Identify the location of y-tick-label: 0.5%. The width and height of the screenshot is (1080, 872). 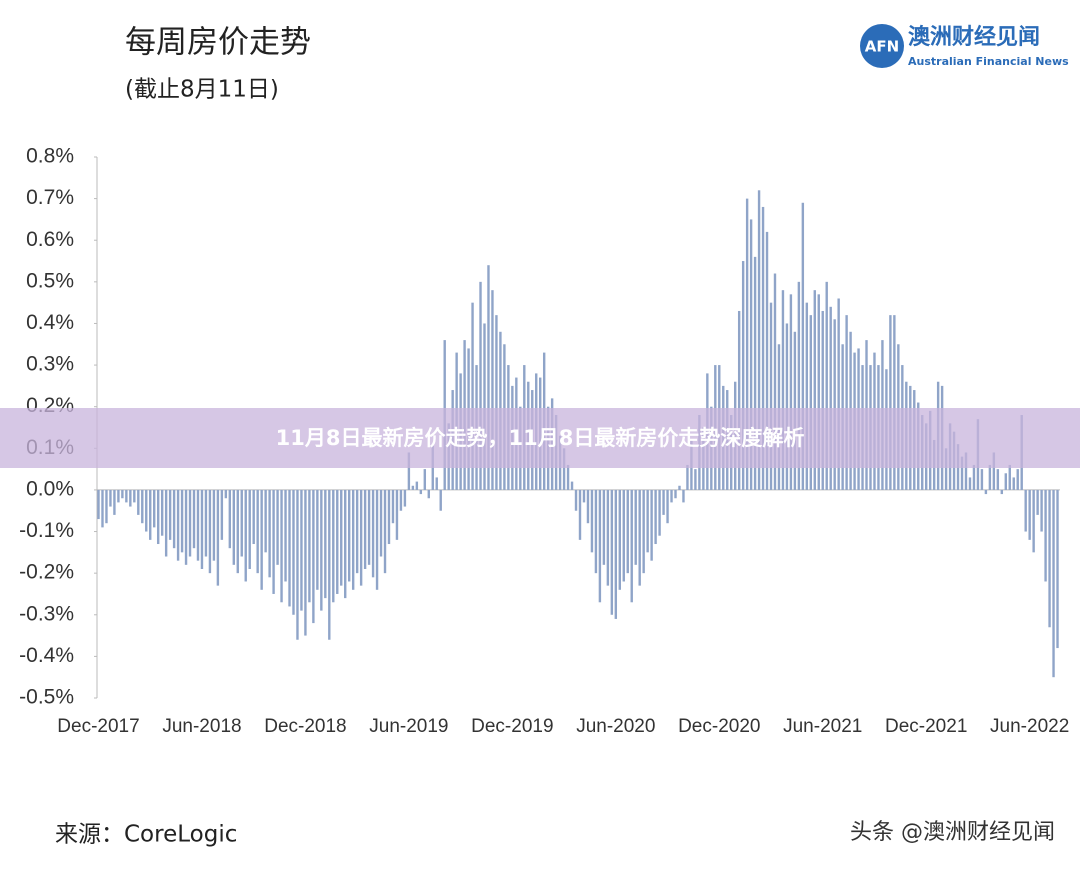
(50, 280).